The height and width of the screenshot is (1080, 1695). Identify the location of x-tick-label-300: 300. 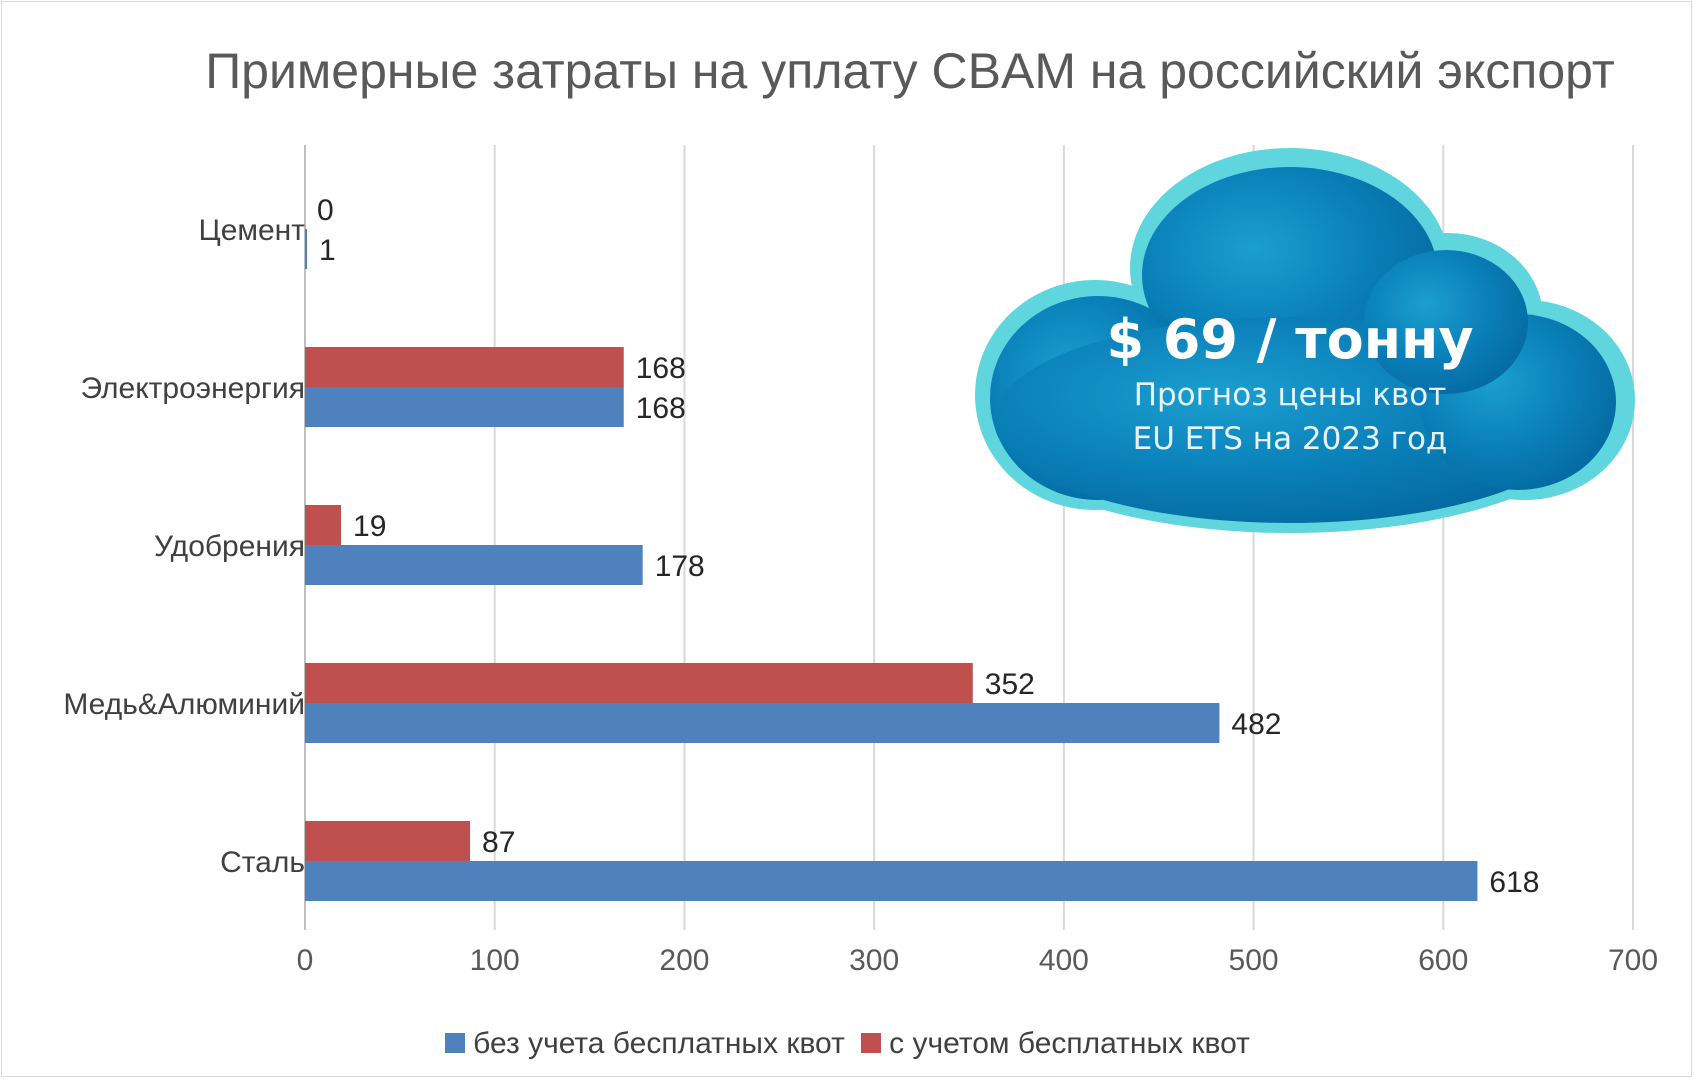
(874, 960).